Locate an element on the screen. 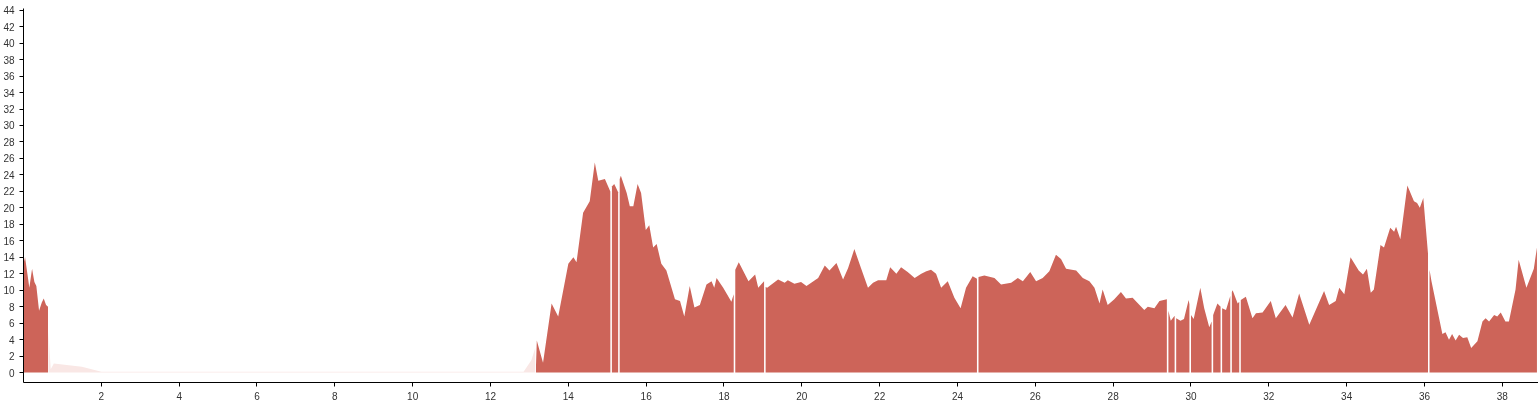  x-tick-label: 16 is located at coordinates (646, 396).